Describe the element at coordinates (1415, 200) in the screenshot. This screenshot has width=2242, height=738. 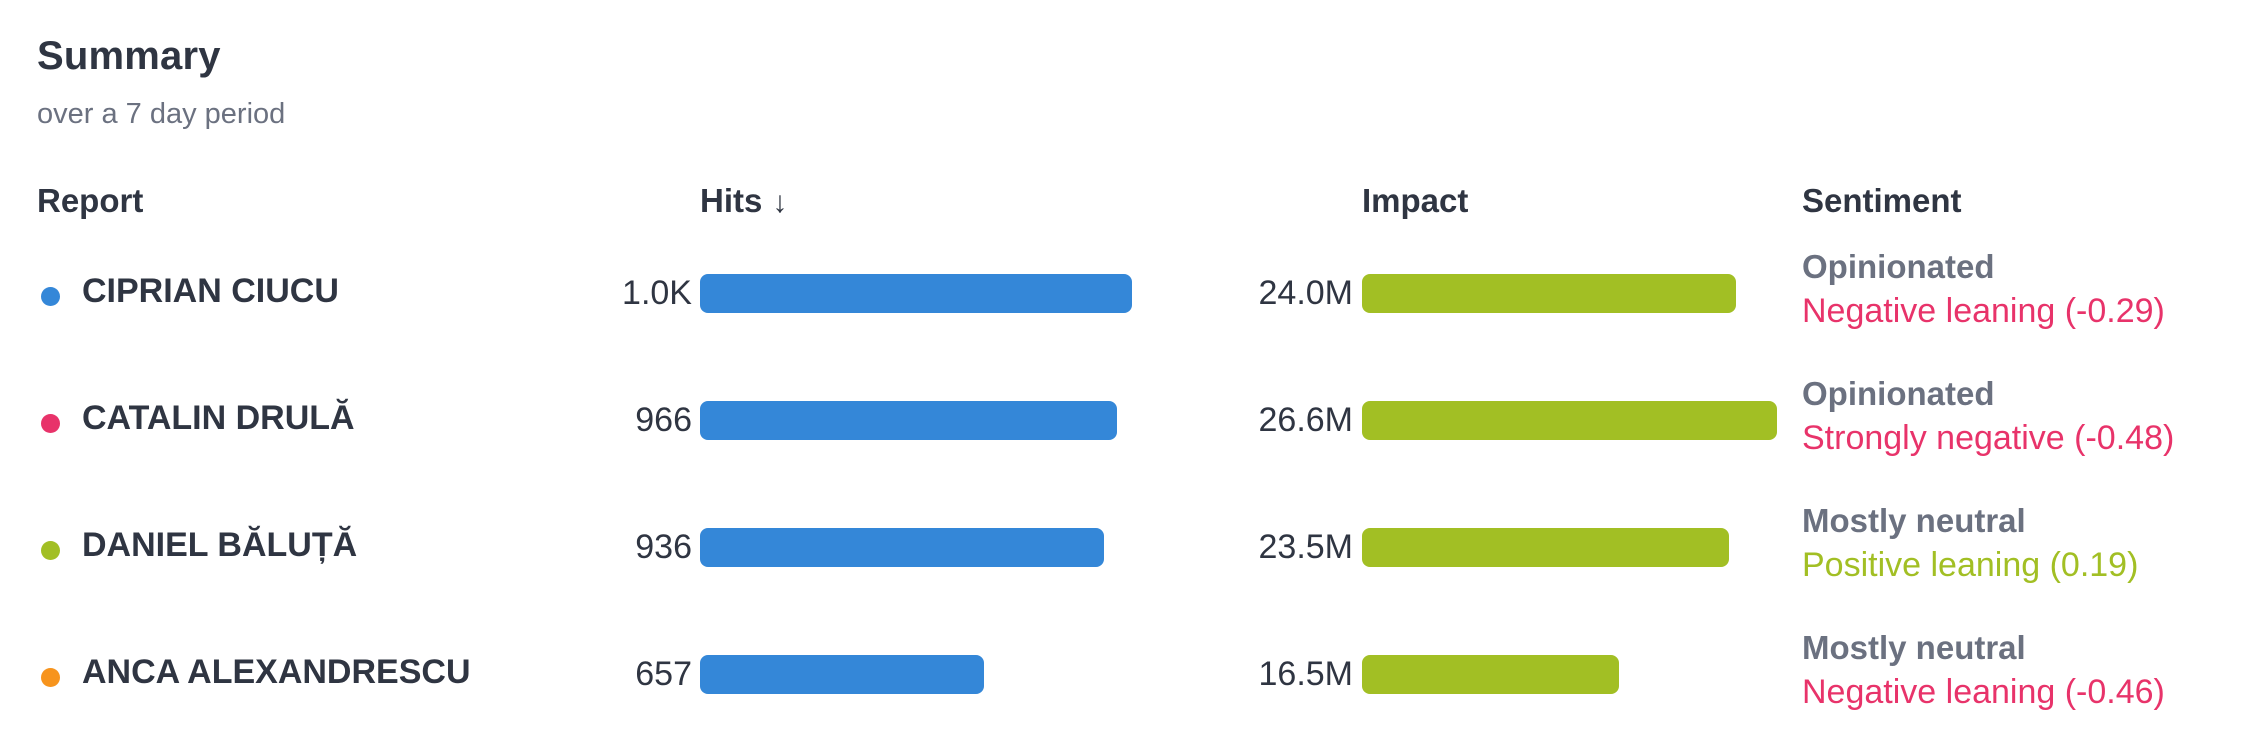
I see `column-header-impact: Impact` at that location.